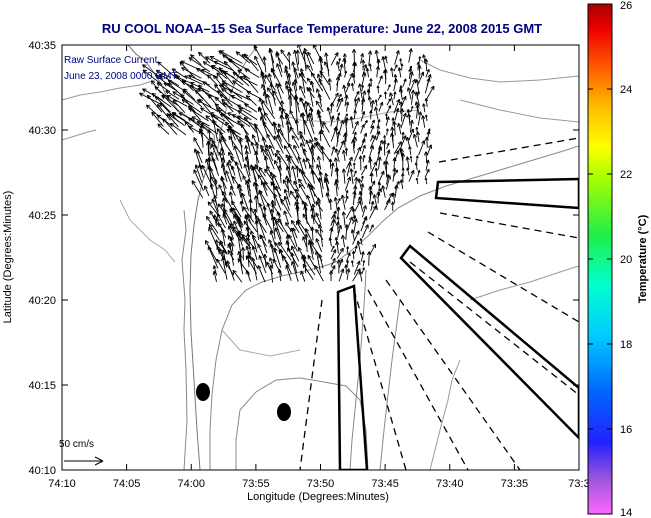 The width and height of the screenshot is (651, 518). I want to click on bathymetry-contour, so click(519, 111).